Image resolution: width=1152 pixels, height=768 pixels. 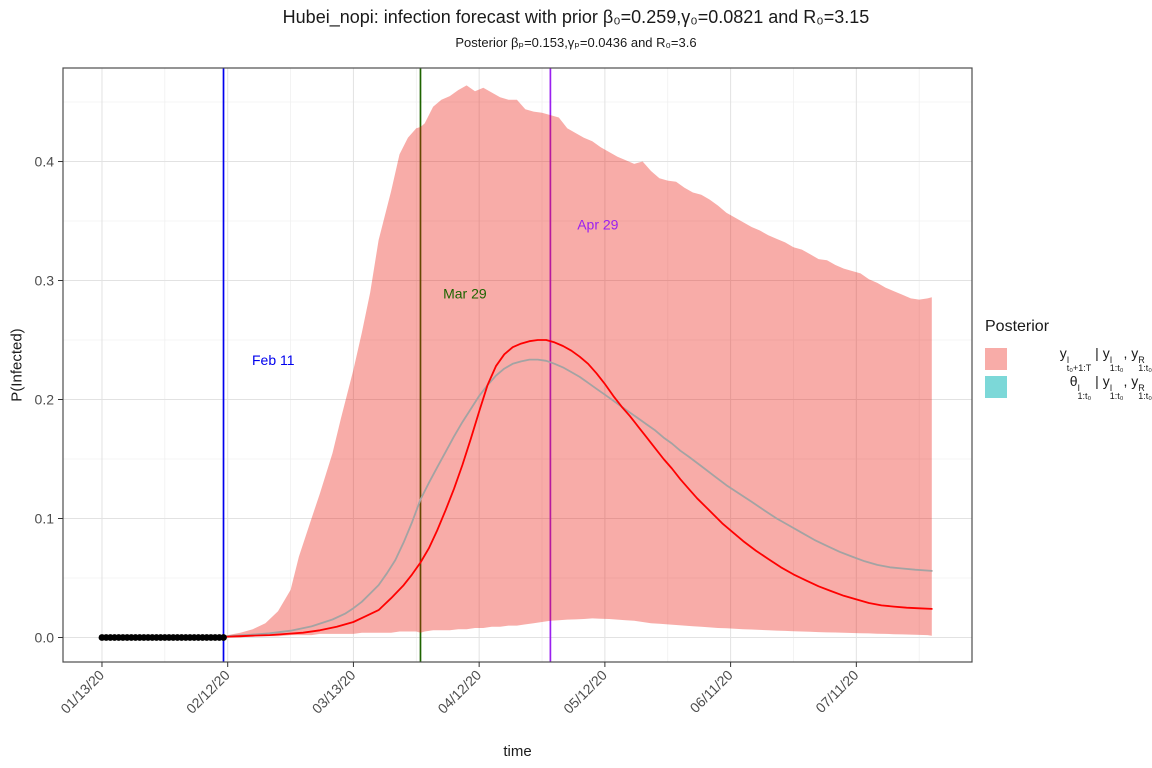 What do you see at coordinates (273, 360) in the screenshot?
I see `vline-label-feb11: Feb 11` at bounding box center [273, 360].